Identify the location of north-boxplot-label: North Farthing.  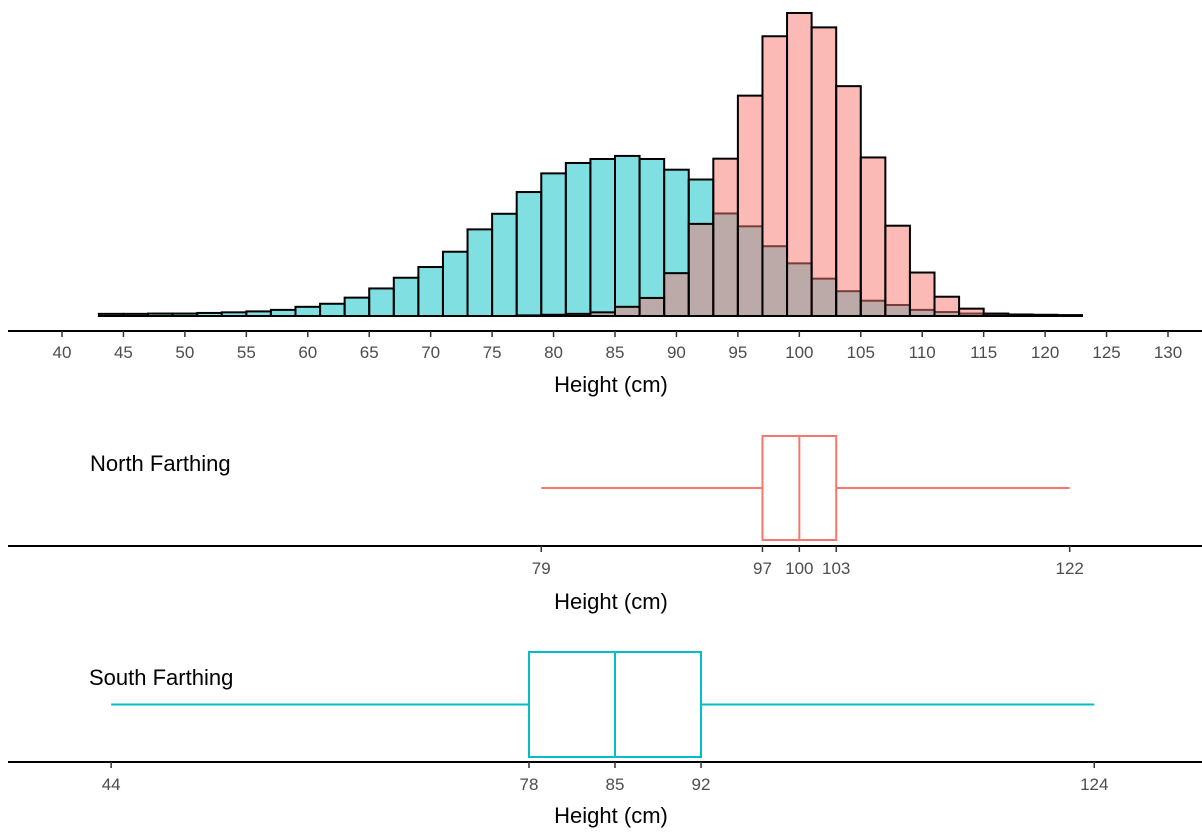
(160, 463).